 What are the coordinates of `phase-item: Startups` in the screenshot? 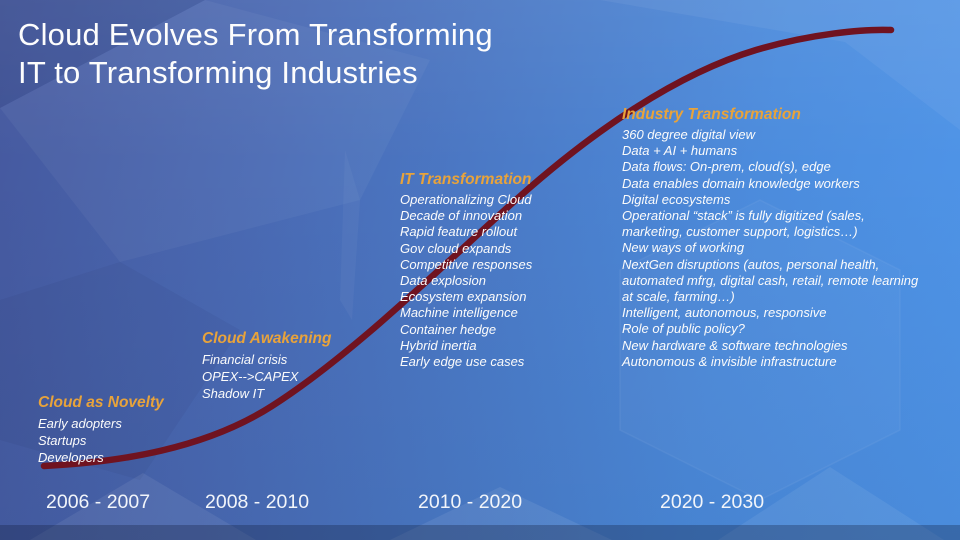 It's located at (62, 440).